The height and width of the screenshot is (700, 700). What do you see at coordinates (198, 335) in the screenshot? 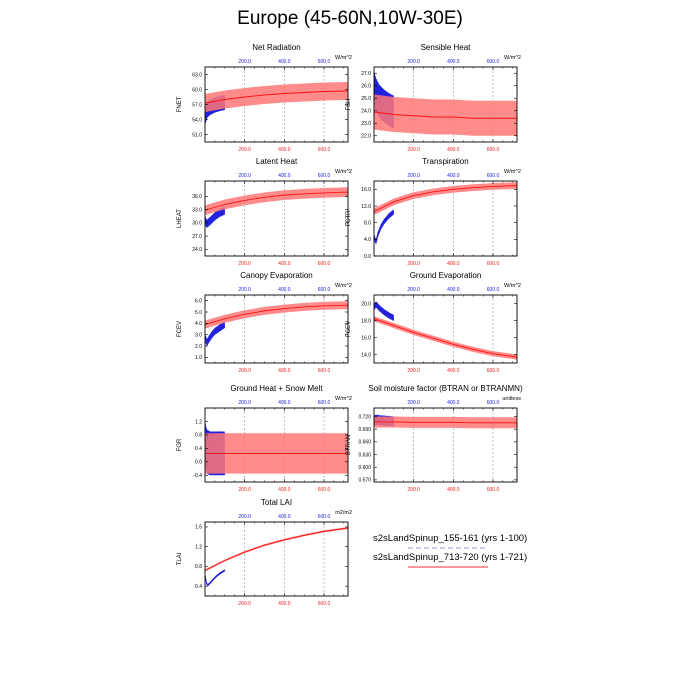
I see `y-tick-label: 3.0` at bounding box center [198, 335].